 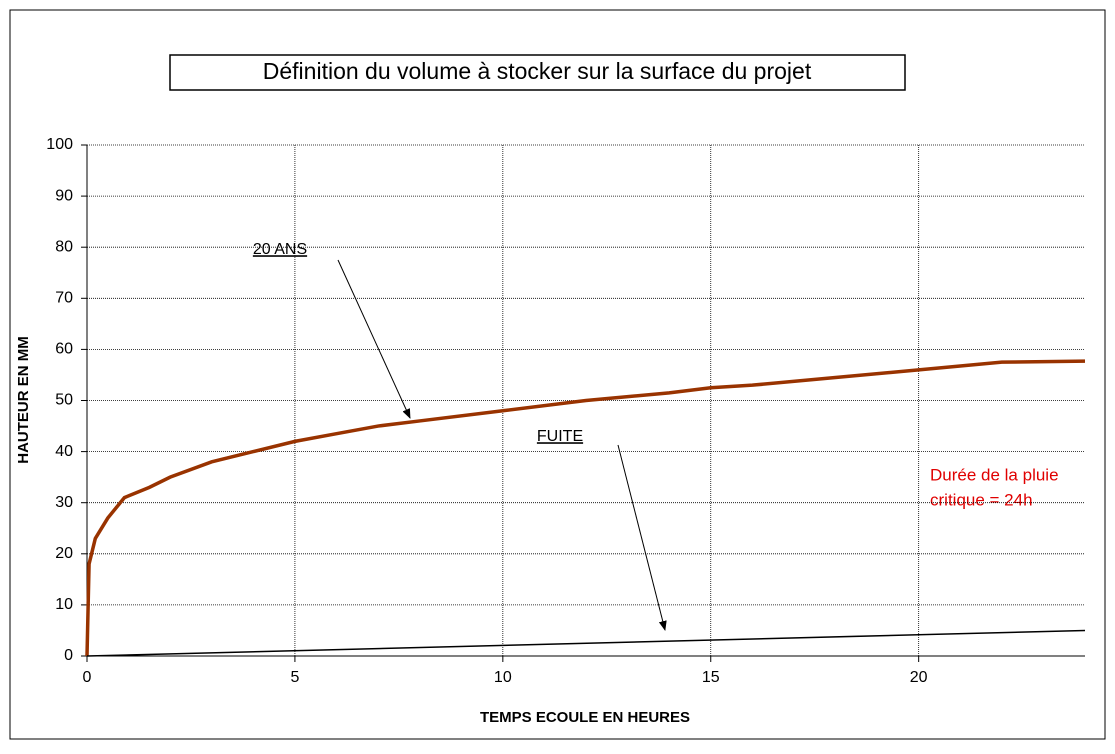 What do you see at coordinates (64, 349) in the screenshot?
I see `y-tick-label: 60` at bounding box center [64, 349].